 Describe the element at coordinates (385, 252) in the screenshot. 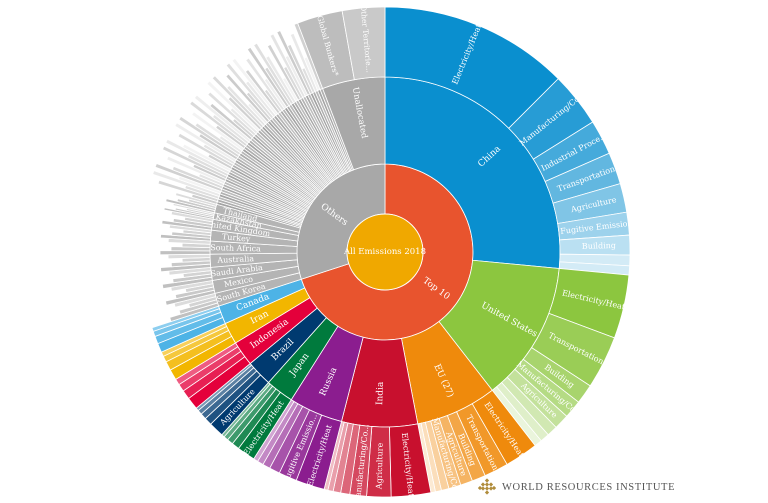

I see `center-circle` at that location.